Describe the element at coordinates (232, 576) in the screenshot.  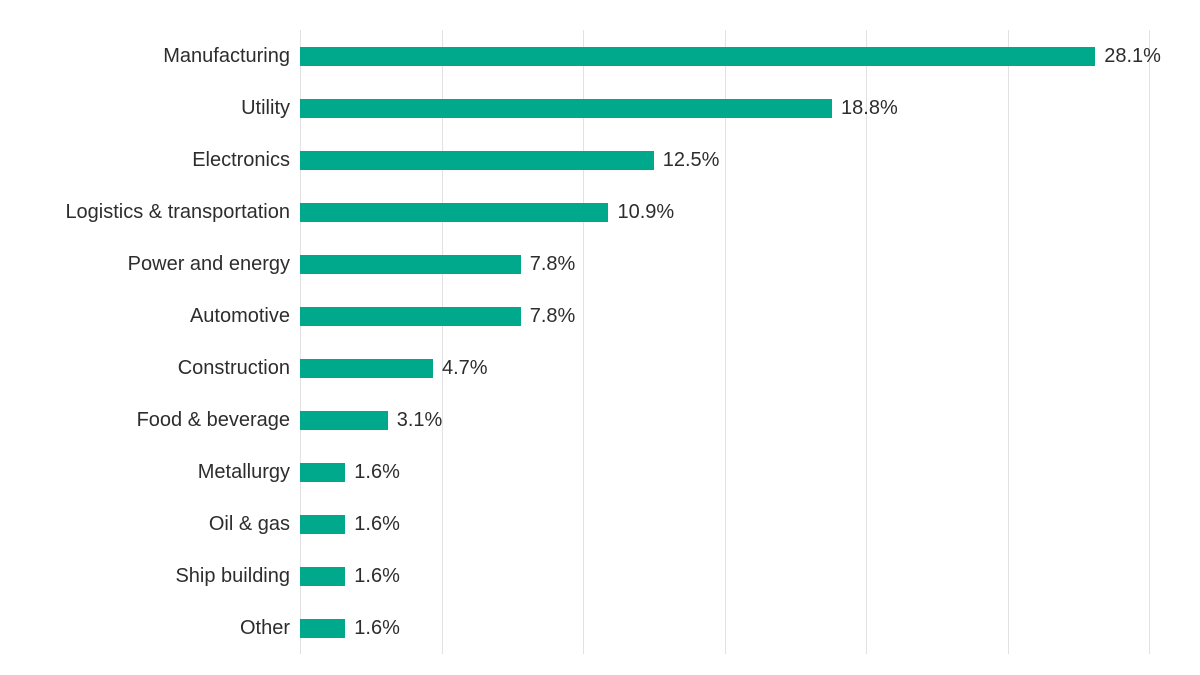
I see `category-label: Ship building` at that location.